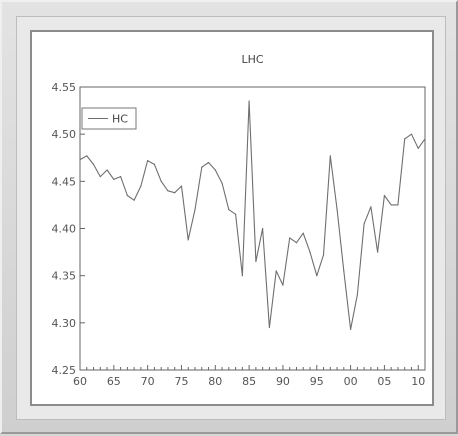 The image size is (458, 436). What do you see at coordinates (120, 119) in the screenshot?
I see `legend-label-hc: HC` at bounding box center [120, 119].